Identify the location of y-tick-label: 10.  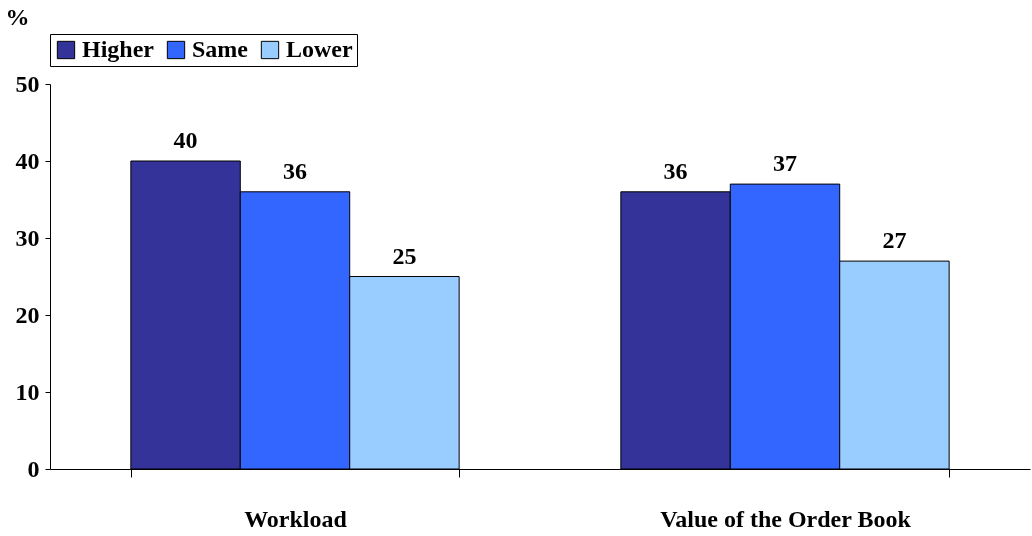
(27, 391).